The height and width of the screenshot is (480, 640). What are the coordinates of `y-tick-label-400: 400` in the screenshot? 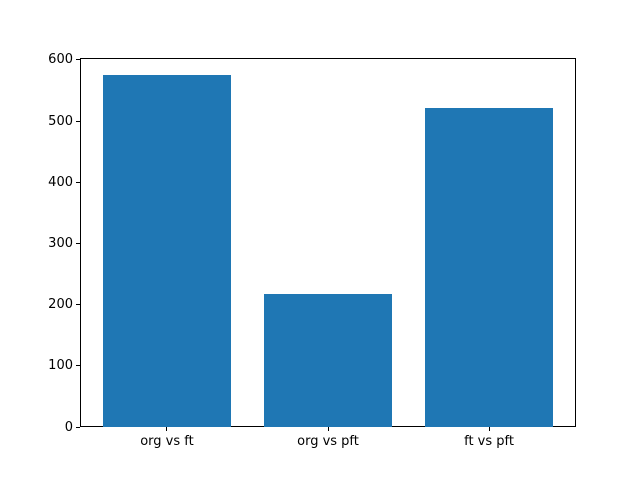 It's located at (60, 182).